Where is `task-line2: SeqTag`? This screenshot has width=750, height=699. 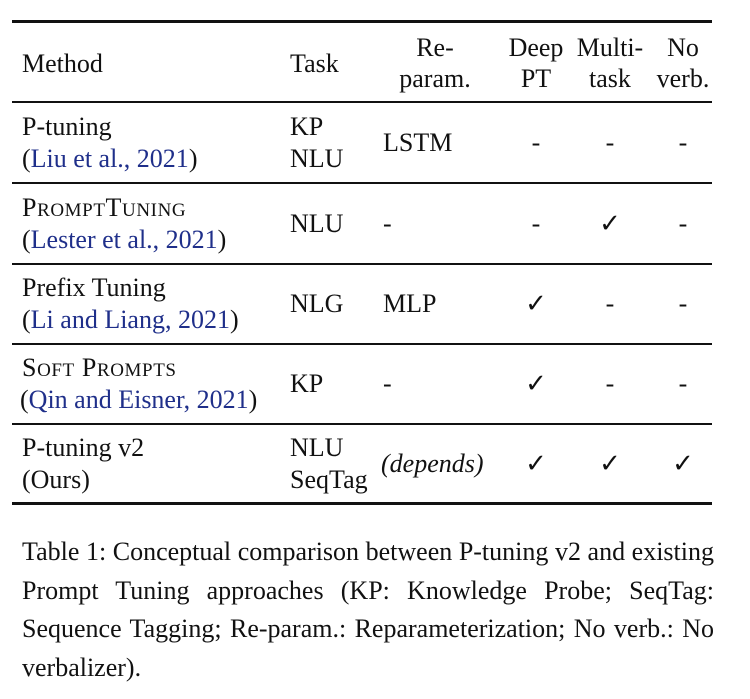 task-line2: SeqTag is located at coordinates (329, 479).